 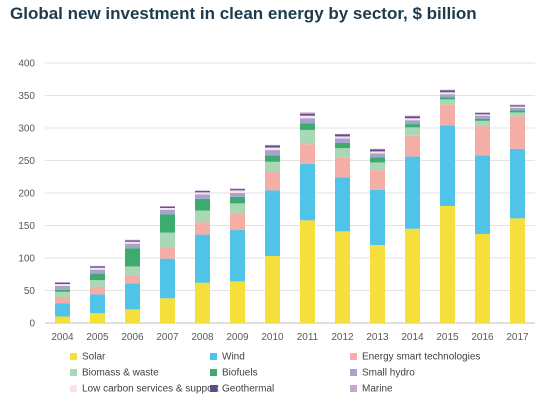 I want to click on bar-segment: Geothermal 2010: 3, so click(x=272, y=146).